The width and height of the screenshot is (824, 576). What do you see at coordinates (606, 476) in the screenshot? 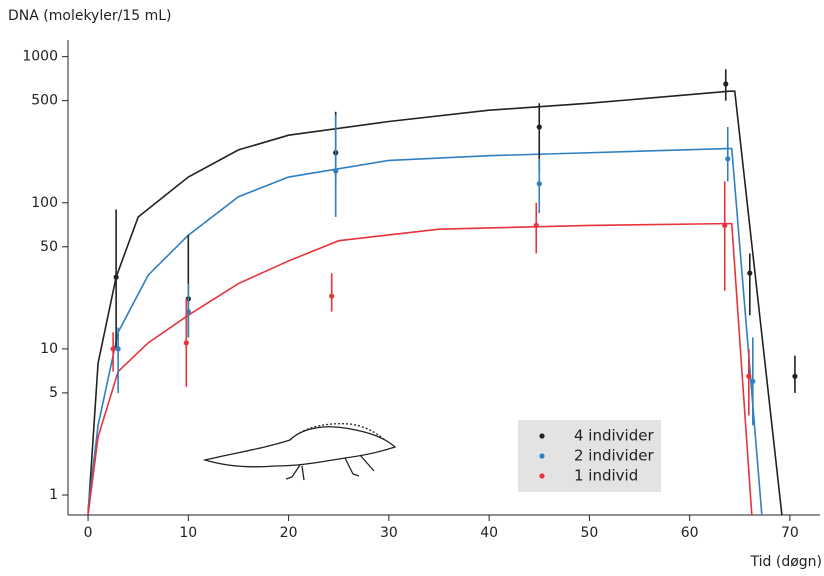
I see `legend-label: 1 individ` at bounding box center [606, 476].